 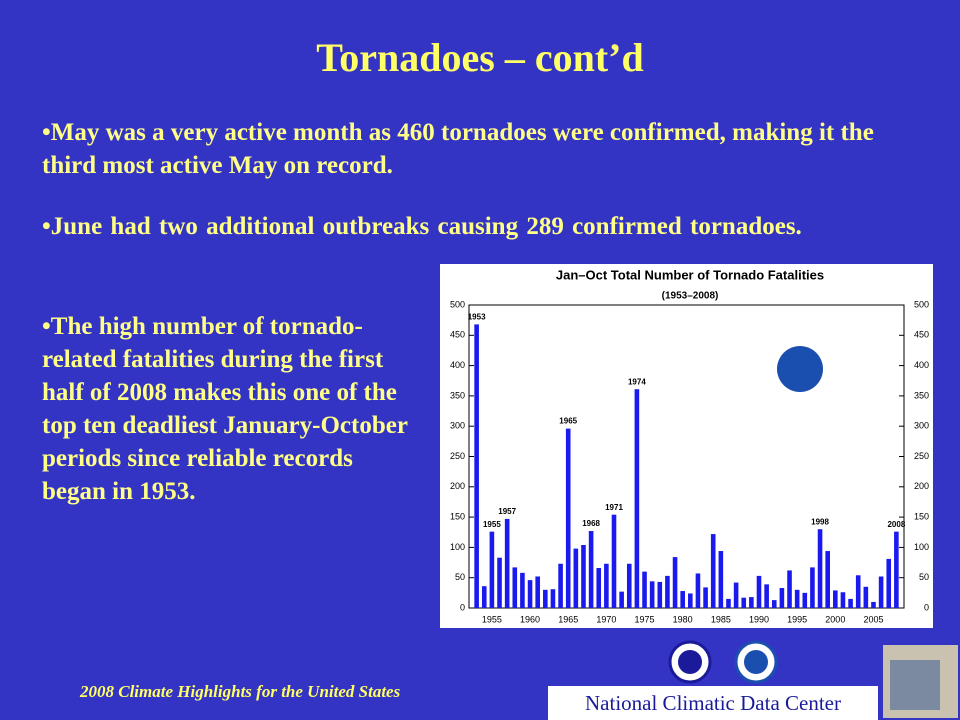 I want to click on bar-annotation: 1953, so click(x=477, y=317).